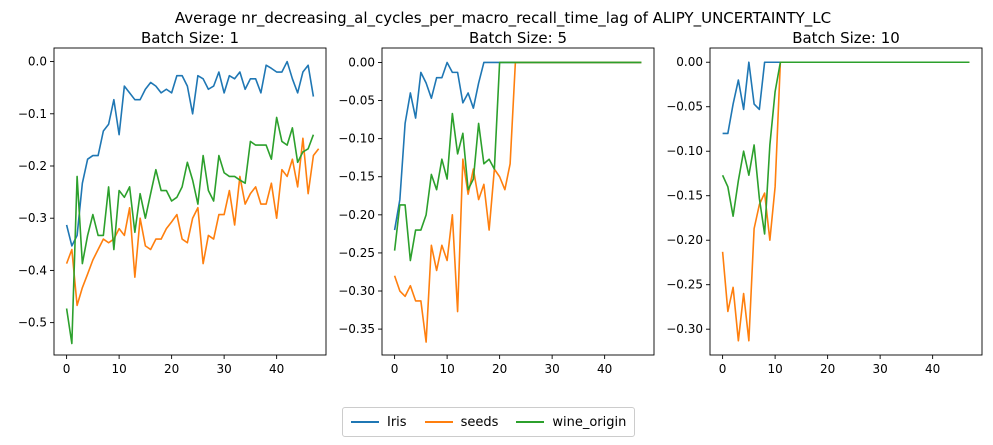 This screenshot has height=445, width=993. I want to click on legend-swatch-seeds, so click(438, 422).